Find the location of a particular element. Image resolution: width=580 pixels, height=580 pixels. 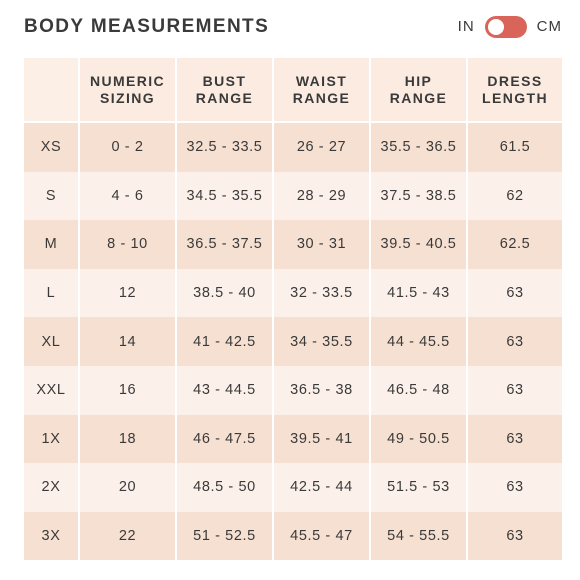

size-cell: M is located at coordinates (52, 244).